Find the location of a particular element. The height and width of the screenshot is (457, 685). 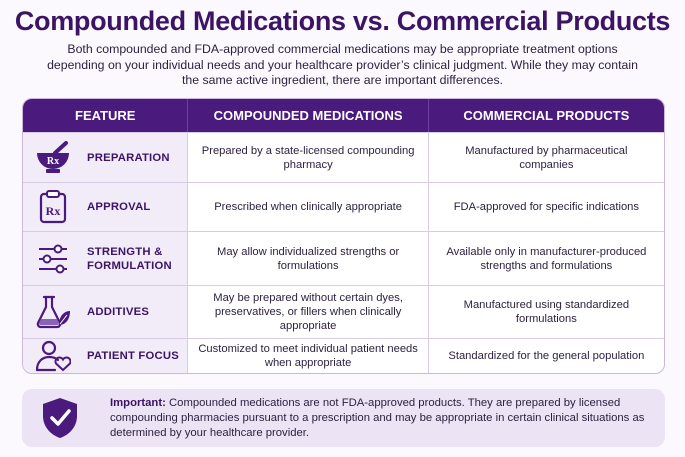

mortar-pestle-rx-icon: Rx is located at coordinates (53, 158).